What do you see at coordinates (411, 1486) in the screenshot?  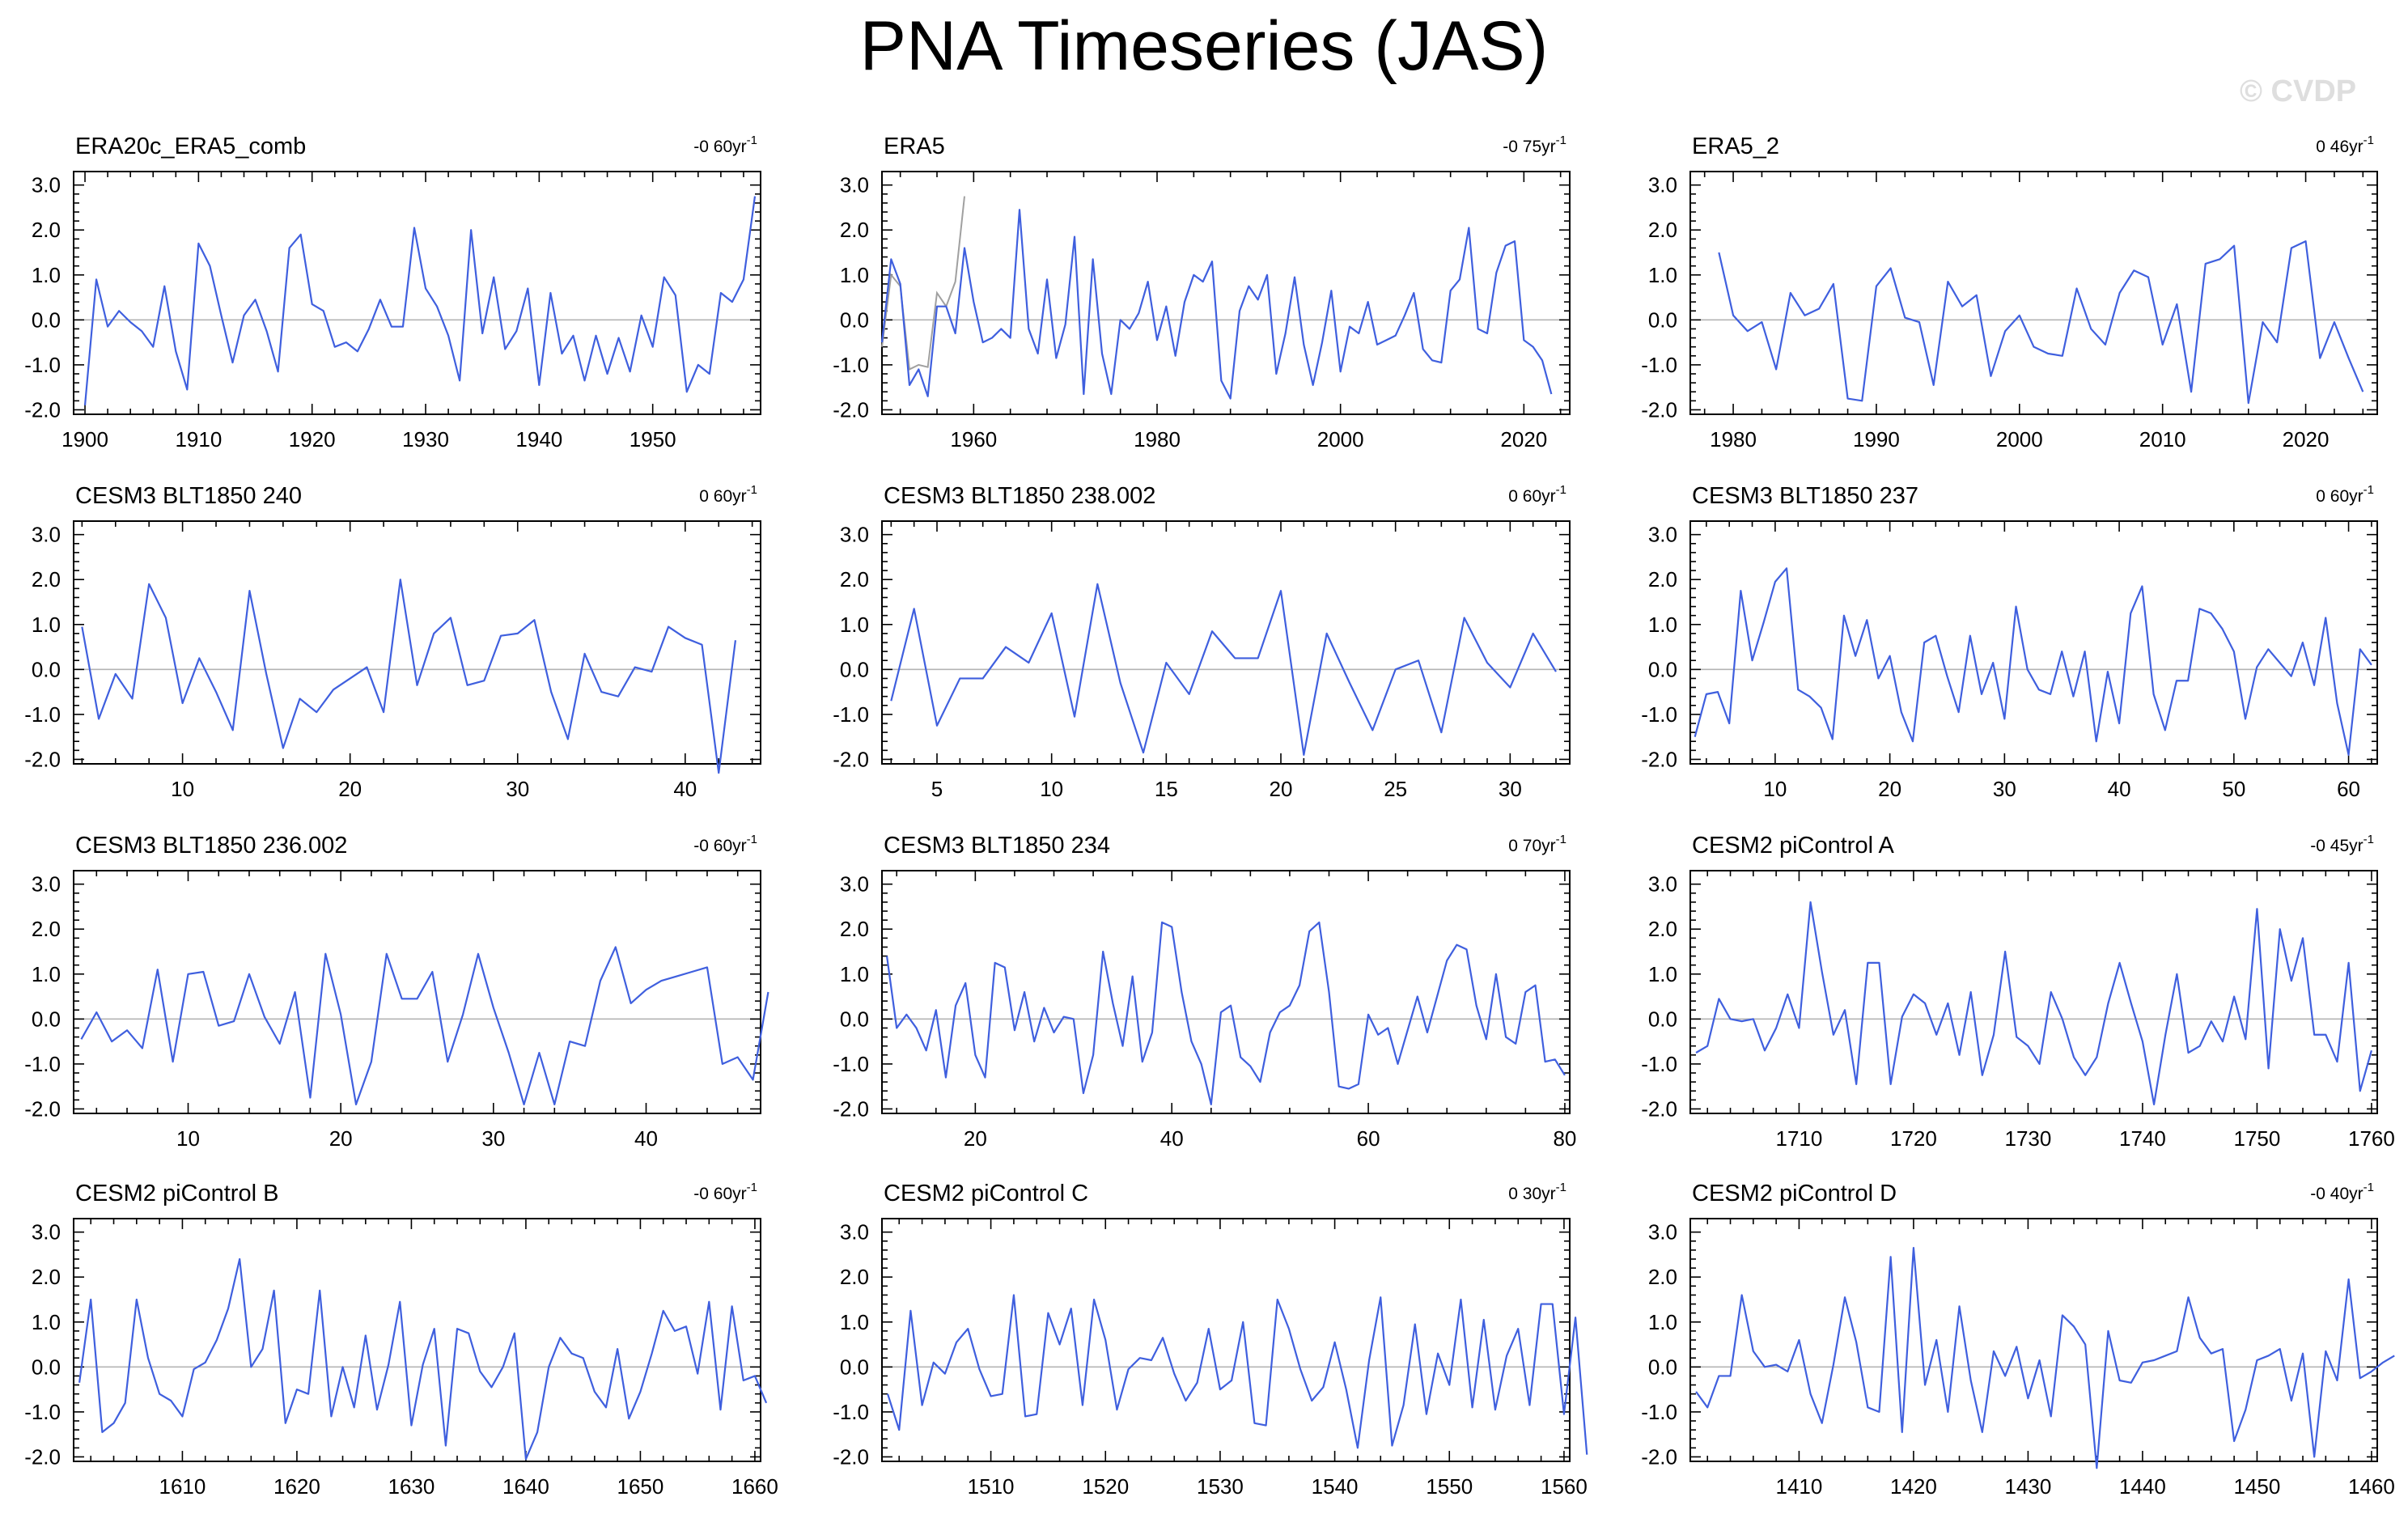 I see `x-tick-label: 1630` at bounding box center [411, 1486].